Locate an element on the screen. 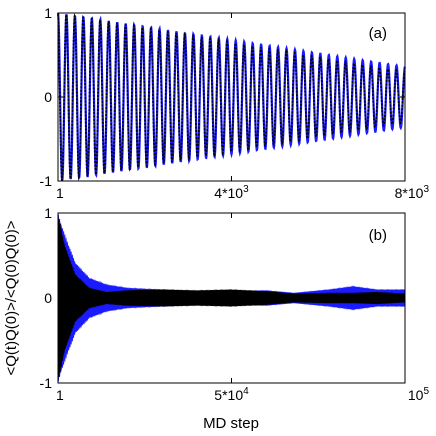 This screenshot has width=436, height=436. panel-a-x-tick-label: 8*103 is located at coordinates (412, 192).